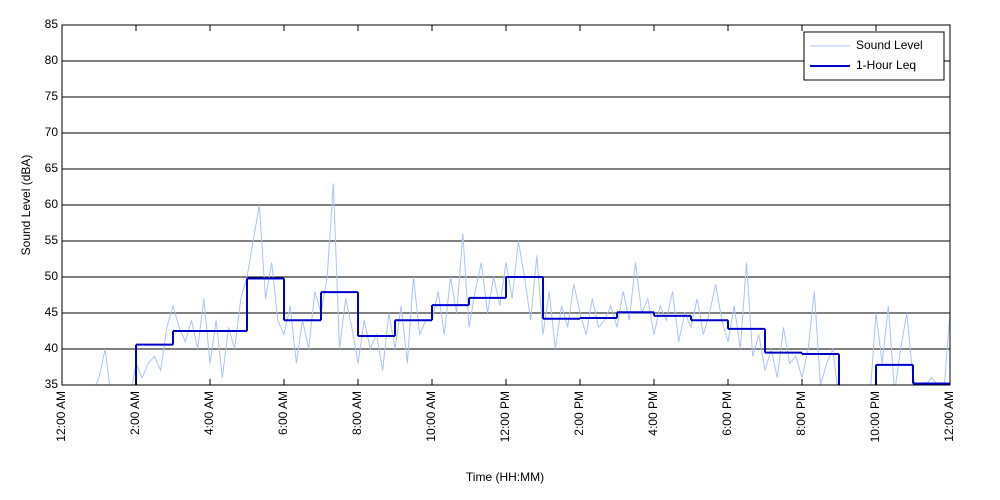 The width and height of the screenshot is (1000, 500). What do you see at coordinates (874, 56) in the screenshot?
I see `legend-box` at bounding box center [874, 56].